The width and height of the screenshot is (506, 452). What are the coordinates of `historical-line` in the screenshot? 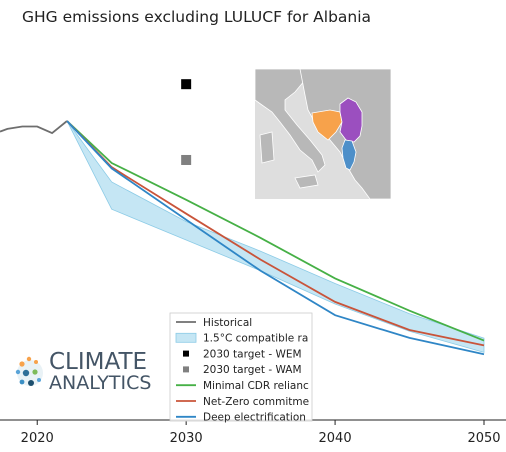 It's located at (34, 127).